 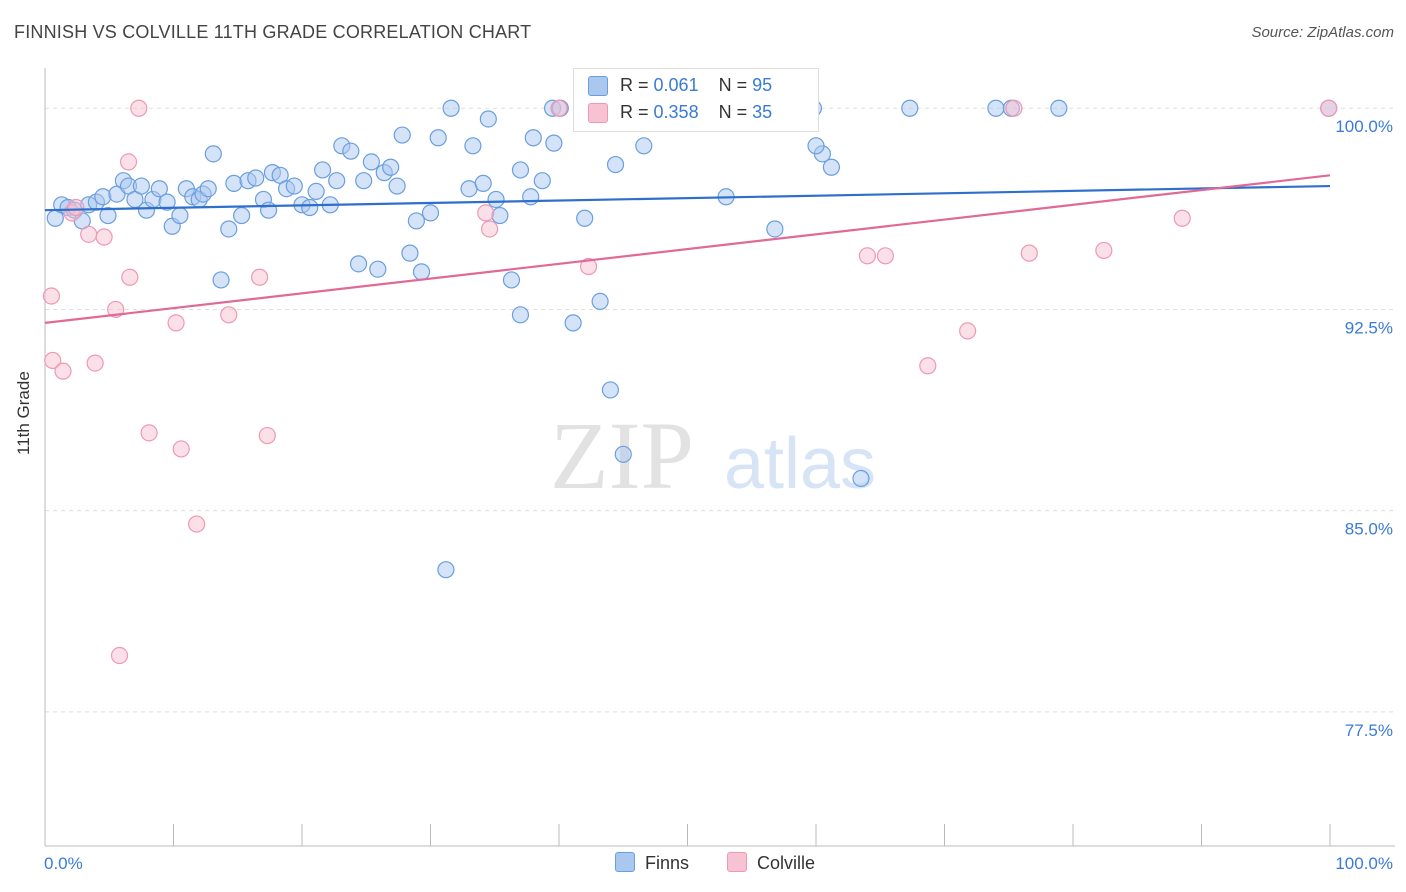 I want to click on y-tick-labels: 77.5% 85.0% 92.5% 100.0%, so click(x=1364, y=428).